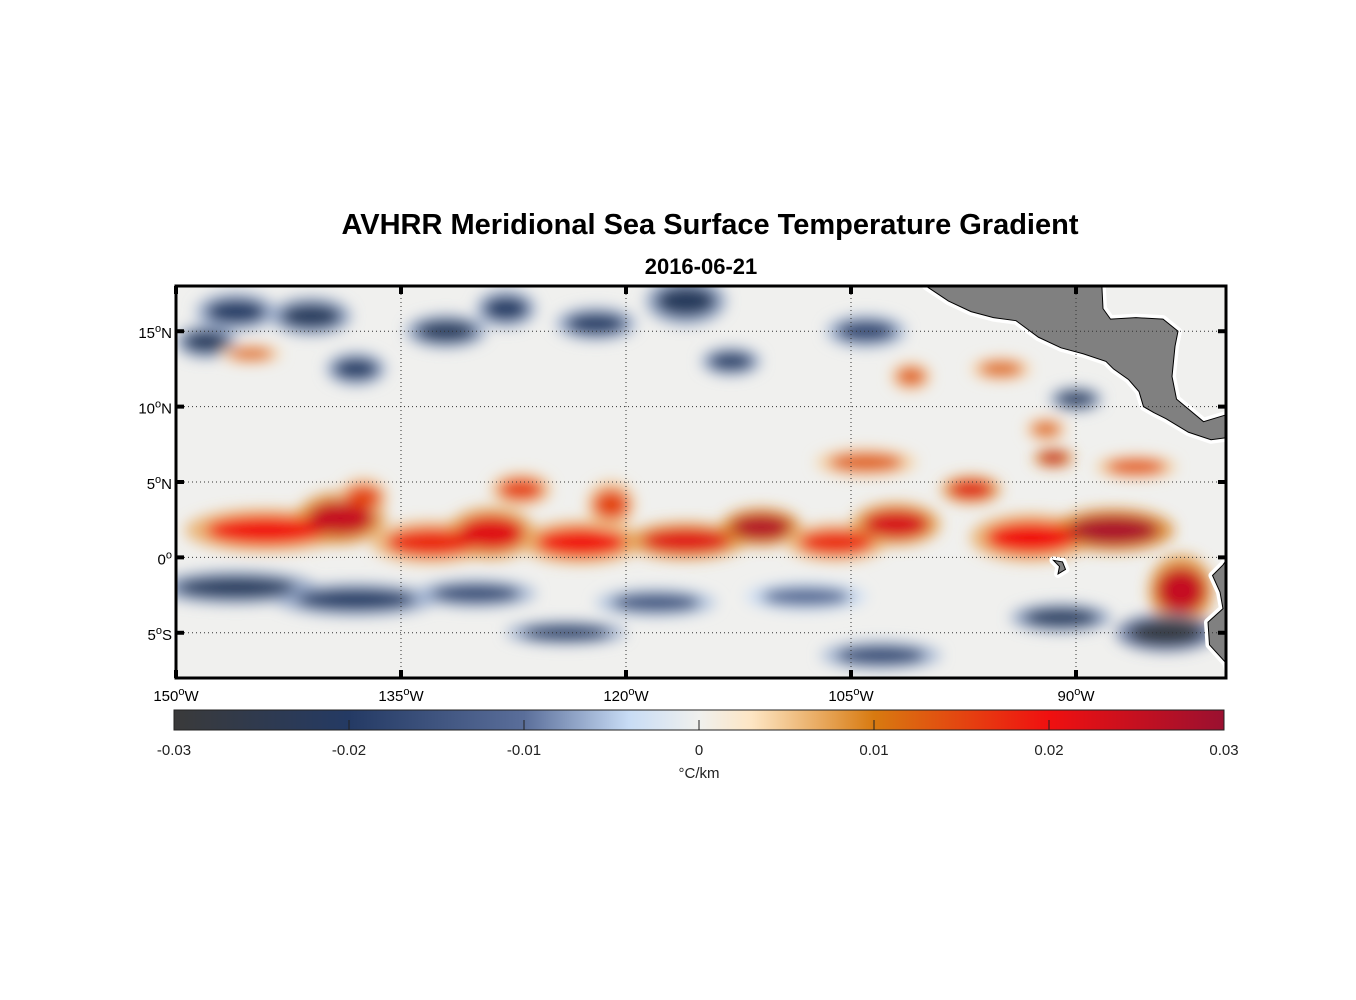  Describe the element at coordinates (699, 773) in the screenshot. I see `colorbar-label: °C/km` at that location.